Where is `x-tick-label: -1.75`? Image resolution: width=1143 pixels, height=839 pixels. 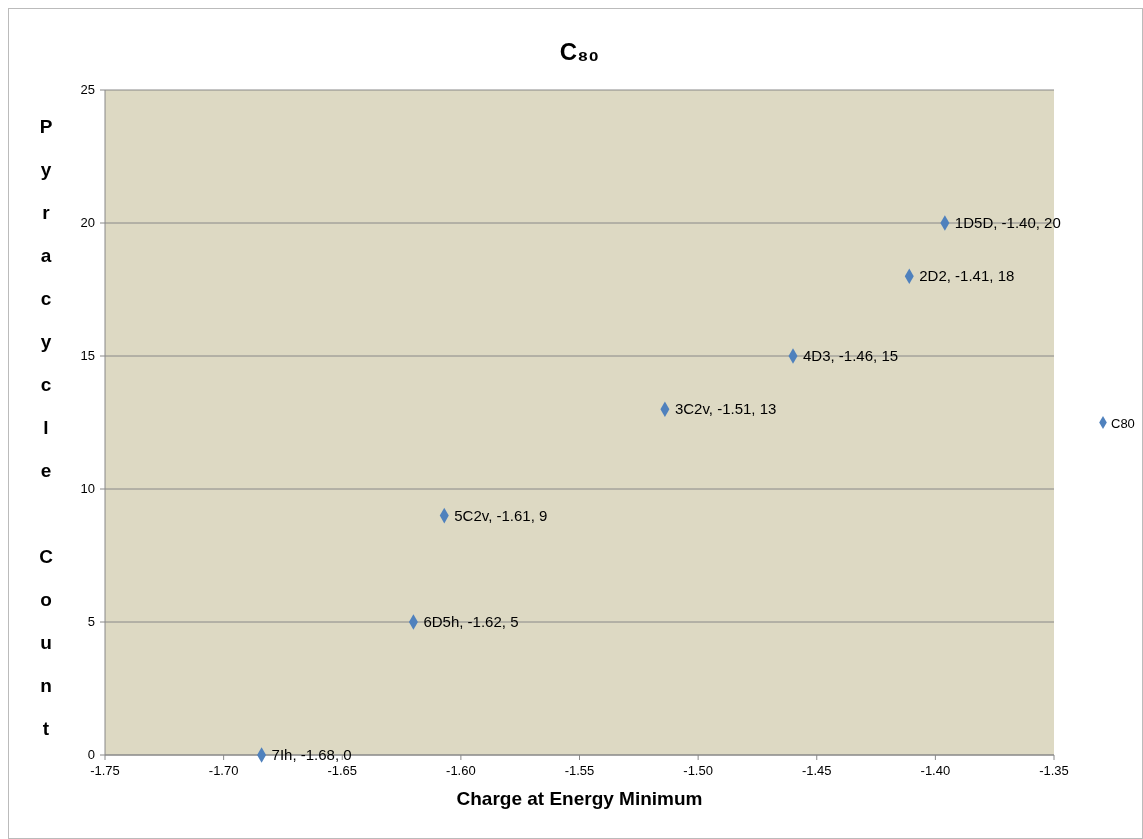
x-tick-label: -1.75 is located at coordinates (105, 770).